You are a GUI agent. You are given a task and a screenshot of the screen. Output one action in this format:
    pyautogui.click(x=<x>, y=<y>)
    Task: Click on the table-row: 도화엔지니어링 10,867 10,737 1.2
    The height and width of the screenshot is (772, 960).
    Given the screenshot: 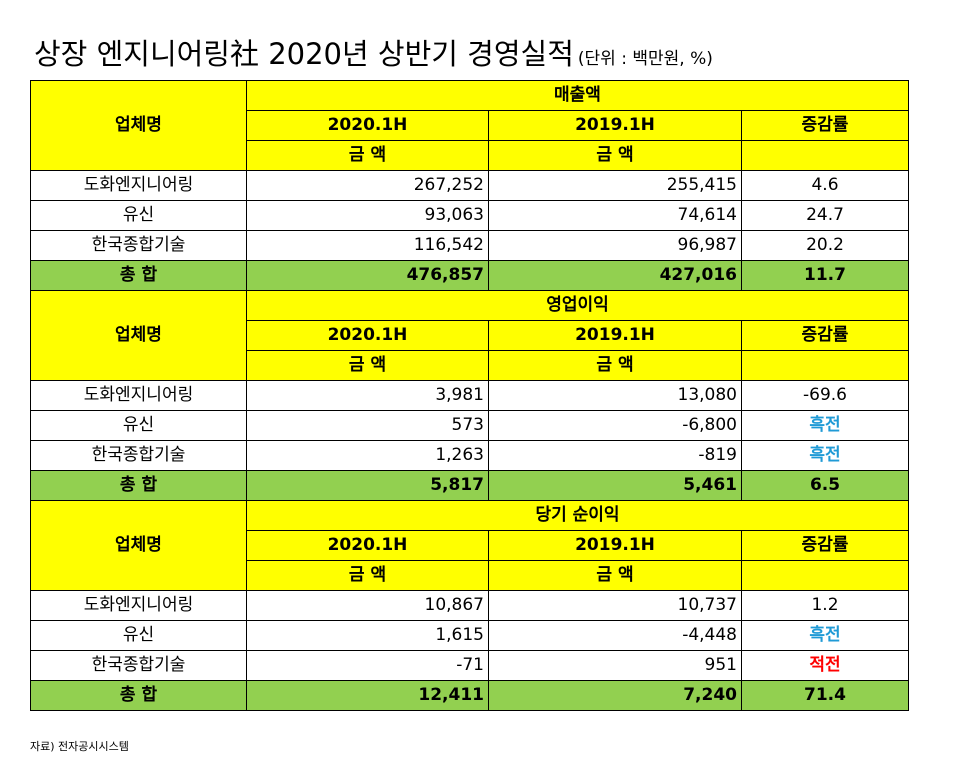 What is the action you would take?
    pyautogui.click(x=469, y=605)
    